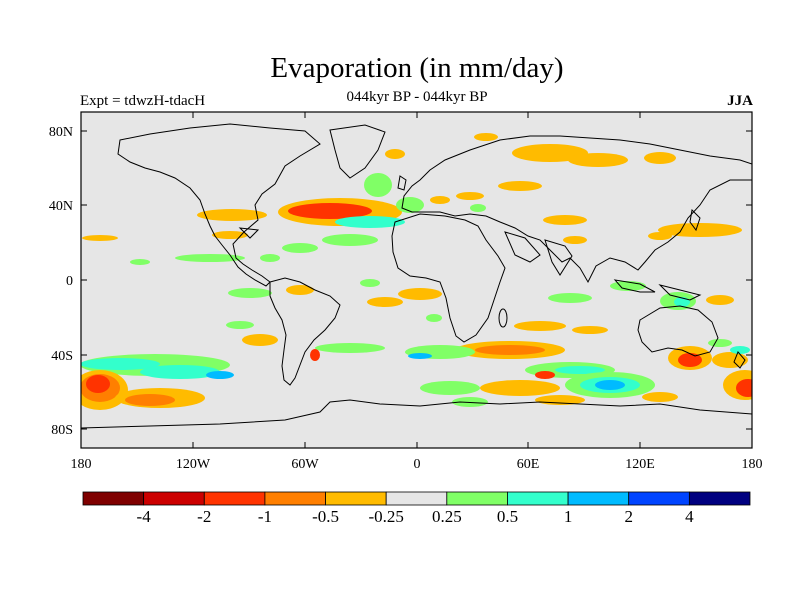  Describe the element at coordinates (305, 464) in the screenshot. I see `x-tick-label: 60W` at that location.